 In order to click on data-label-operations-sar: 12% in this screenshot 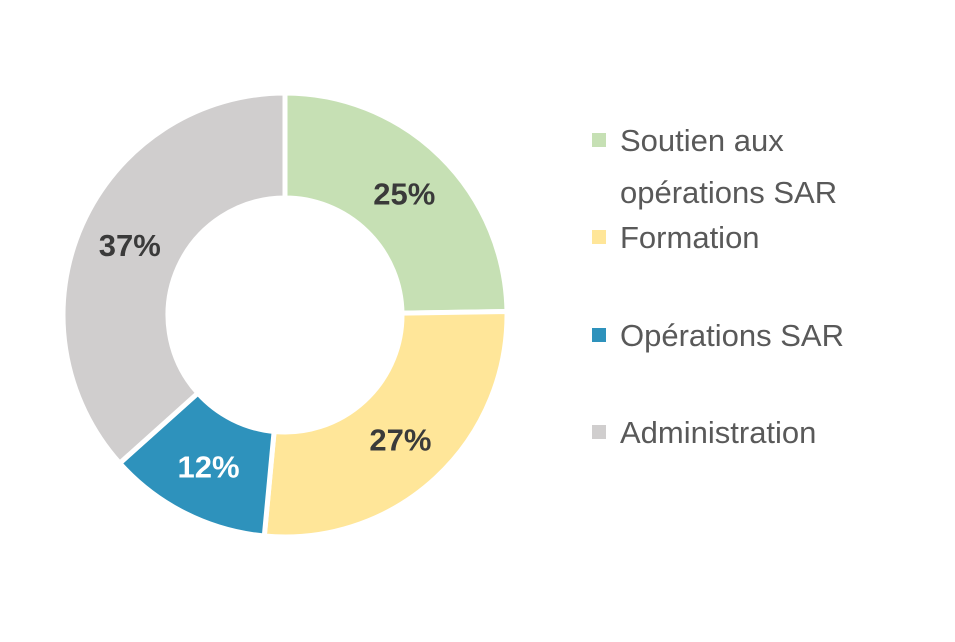, I will do `click(209, 466)`.